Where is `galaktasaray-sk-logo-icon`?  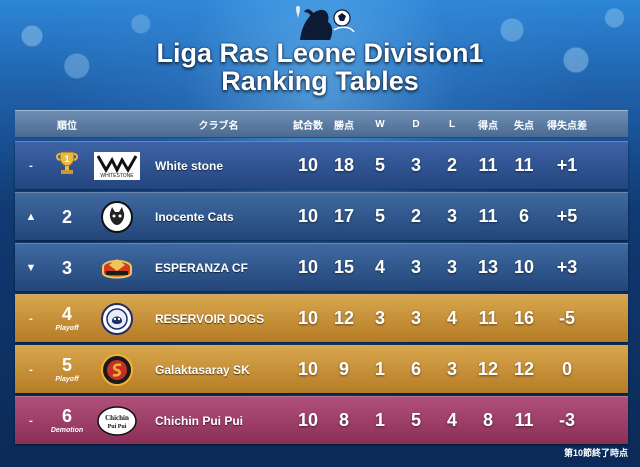 galaktasaray-sk-logo-icon is located at coordinates (117, 369).